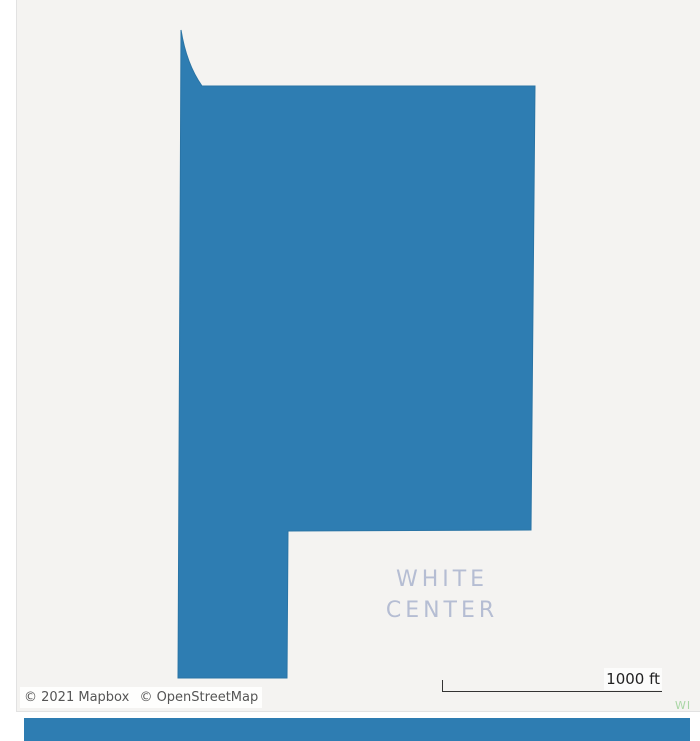 This screenshot has width=700, height=741. What do you see at coordinates (357, 729) in the screenshot?
I see `next-region-preview` at bounding box center [357, 729].